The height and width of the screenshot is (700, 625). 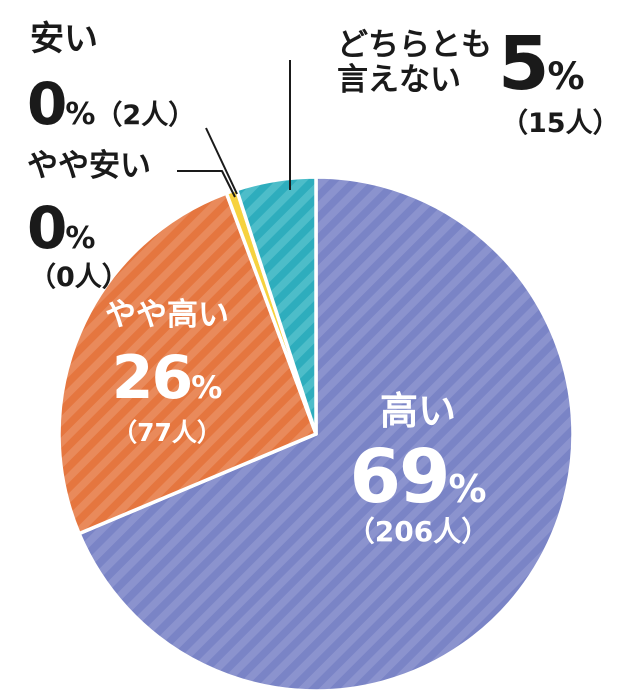 I want to click on yaya-yasui-count: （0人）, so click(x=79, y=277).